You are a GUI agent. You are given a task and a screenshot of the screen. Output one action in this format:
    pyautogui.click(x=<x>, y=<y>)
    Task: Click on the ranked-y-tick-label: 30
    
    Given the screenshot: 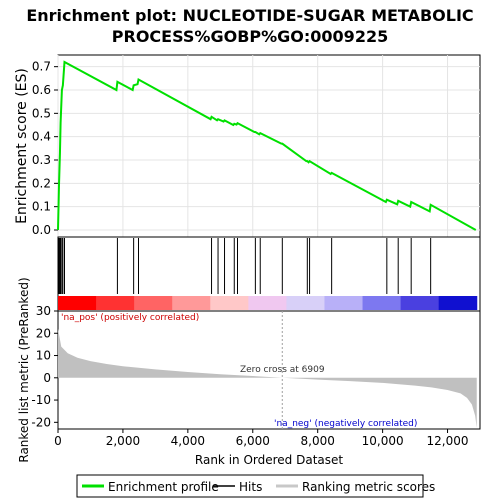 What is the action you would take?
    pyautogui.click(x=43, y=311)
    